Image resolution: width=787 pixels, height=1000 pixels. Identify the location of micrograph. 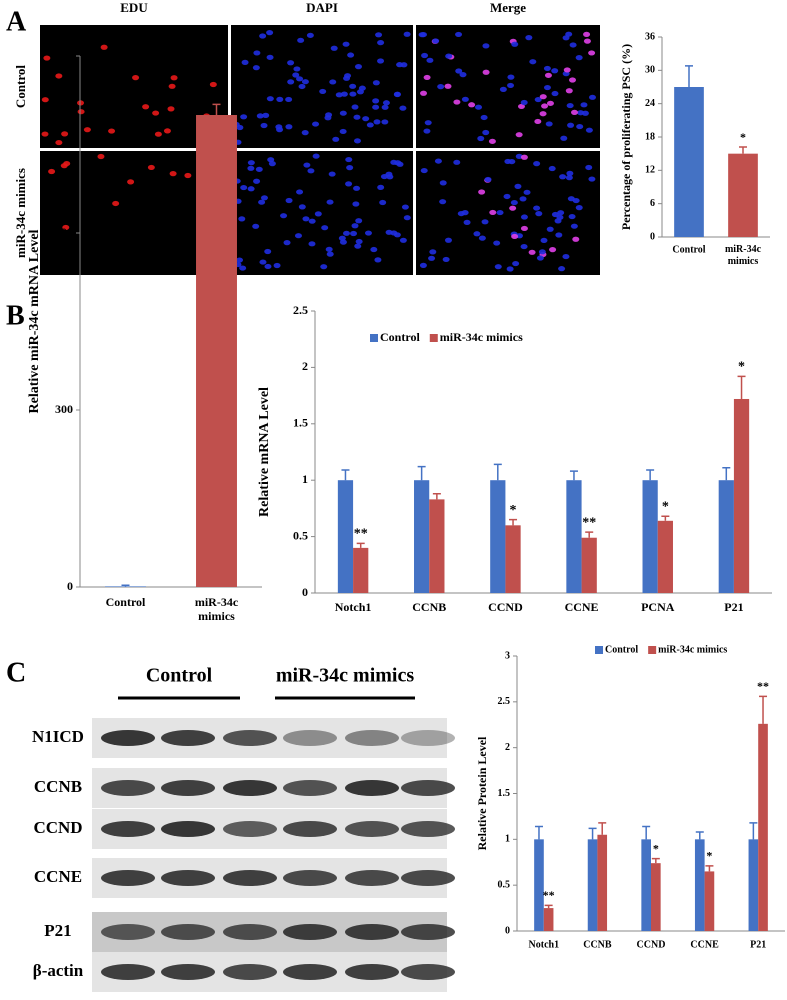
(508, 213).